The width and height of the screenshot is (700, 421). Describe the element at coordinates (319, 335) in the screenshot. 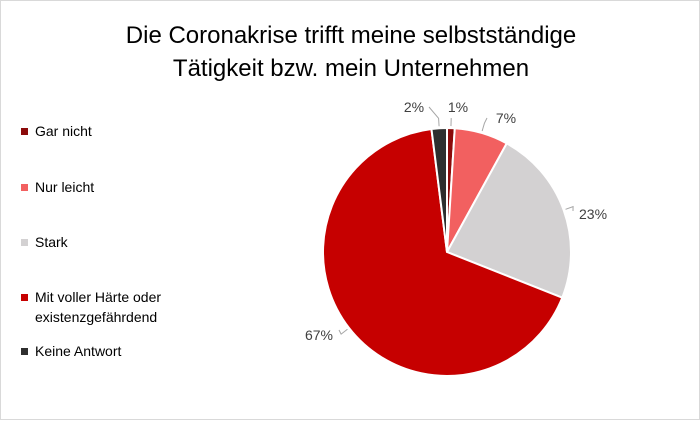

I see `data-label-mit-voller-haerte: 67%` at that location.